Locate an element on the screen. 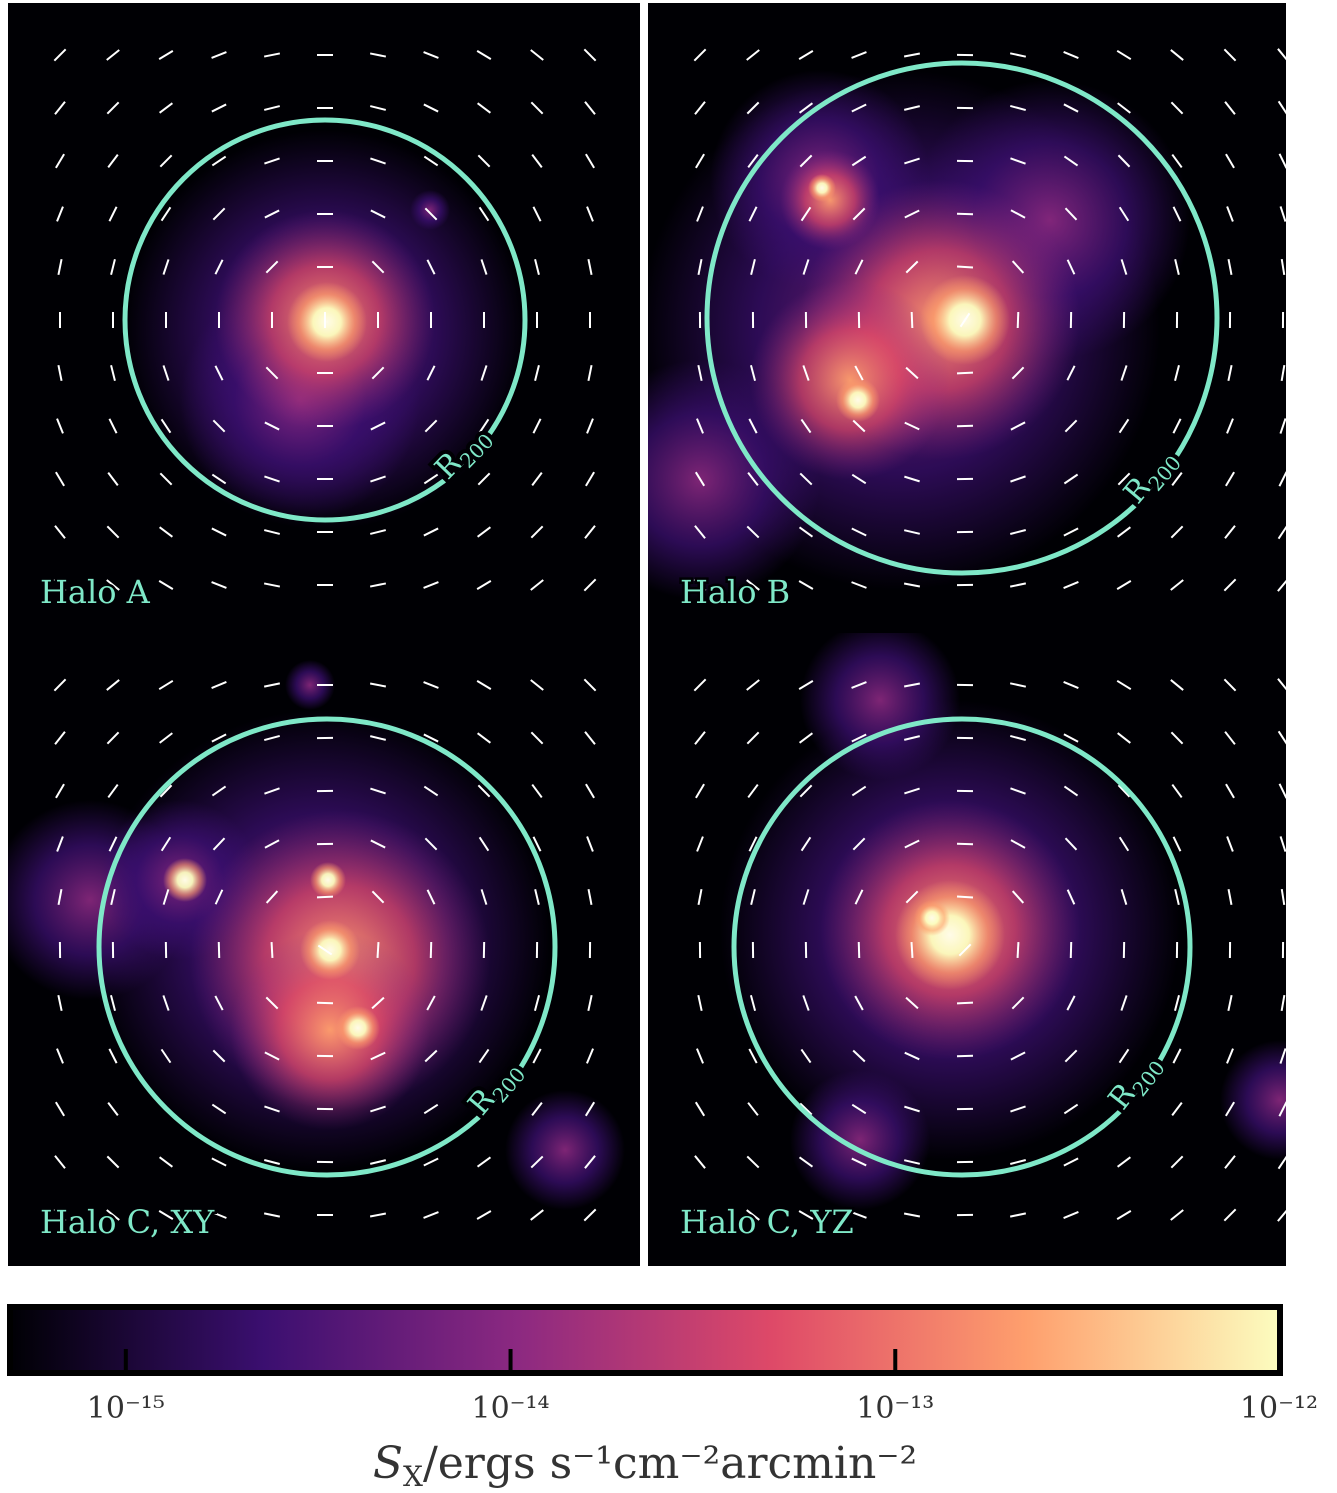 The width and height of the screenshot is (1337, 1493). r200-circle is located at coordinates (325, 320).